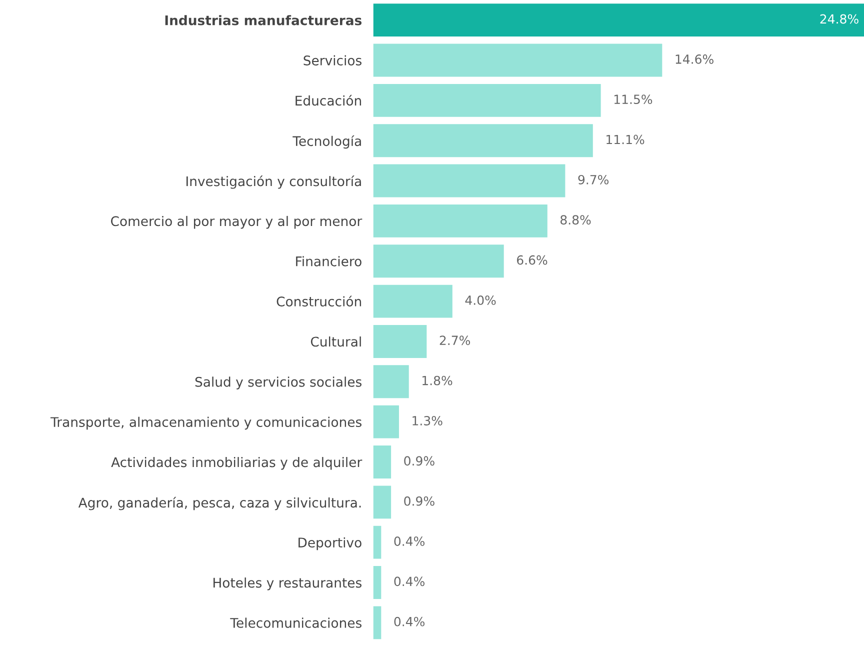 The width and height of the screenshot is (864, 646). What do you see at coordinates (330, 543) in the screenshot?
I see `y-tick-label: Deportivo` at bounding box center [330, 543].